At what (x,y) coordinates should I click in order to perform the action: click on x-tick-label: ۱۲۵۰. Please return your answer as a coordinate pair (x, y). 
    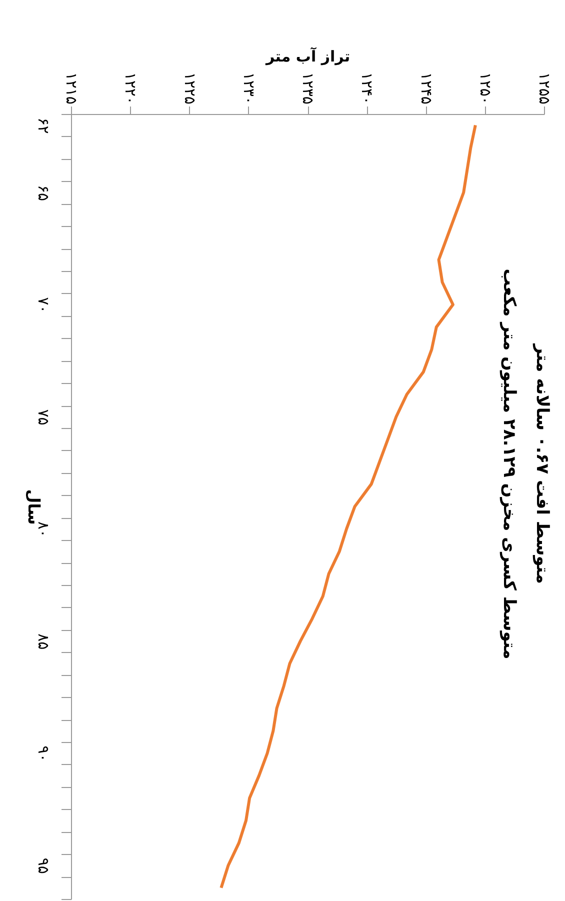
    Looking at the image, I should click on (485, 88).